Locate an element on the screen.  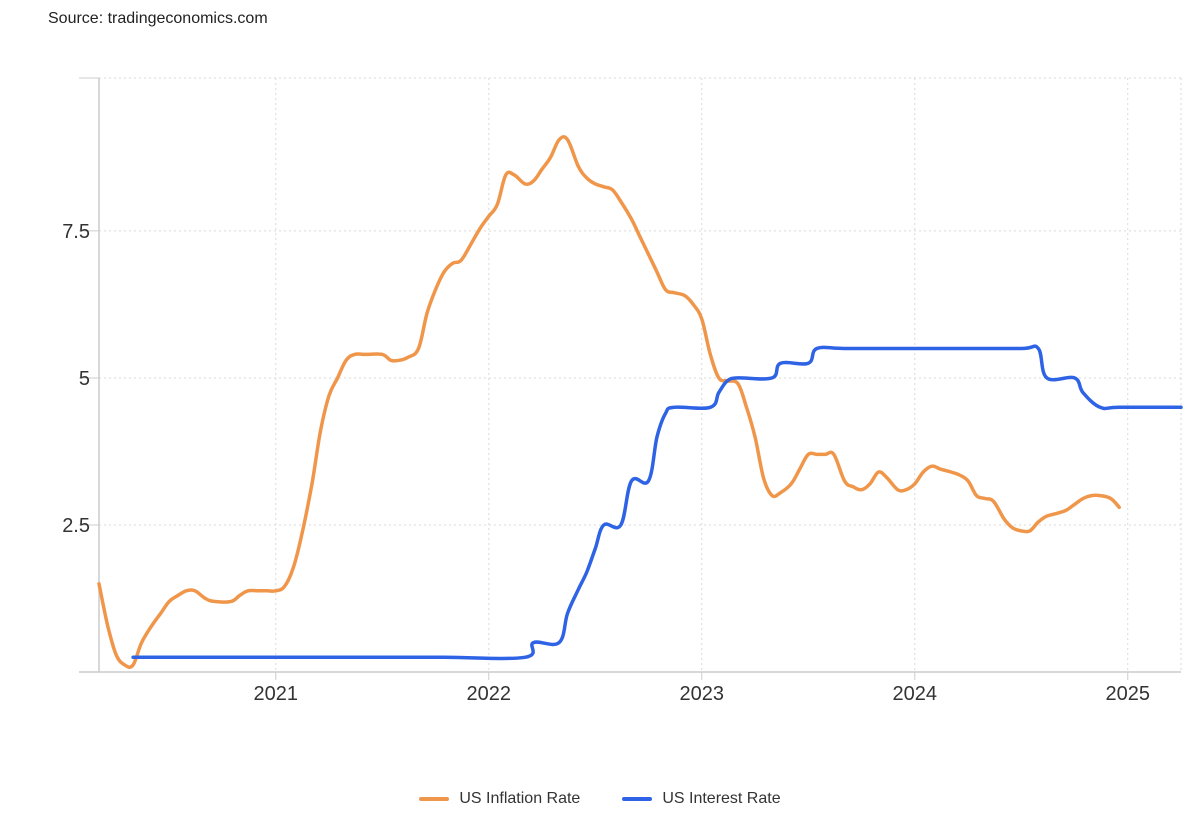
x-tick-label: 2022 is located at coordinates (489, 694).